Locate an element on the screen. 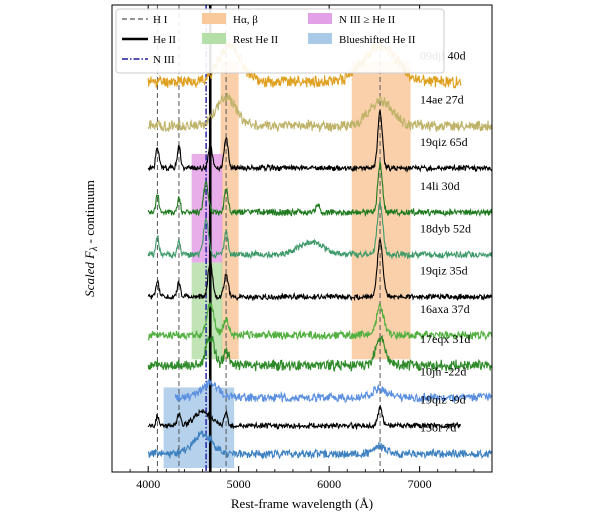  spectrum-label-7: 17eqx 31d is located at coordinates (445, 339).